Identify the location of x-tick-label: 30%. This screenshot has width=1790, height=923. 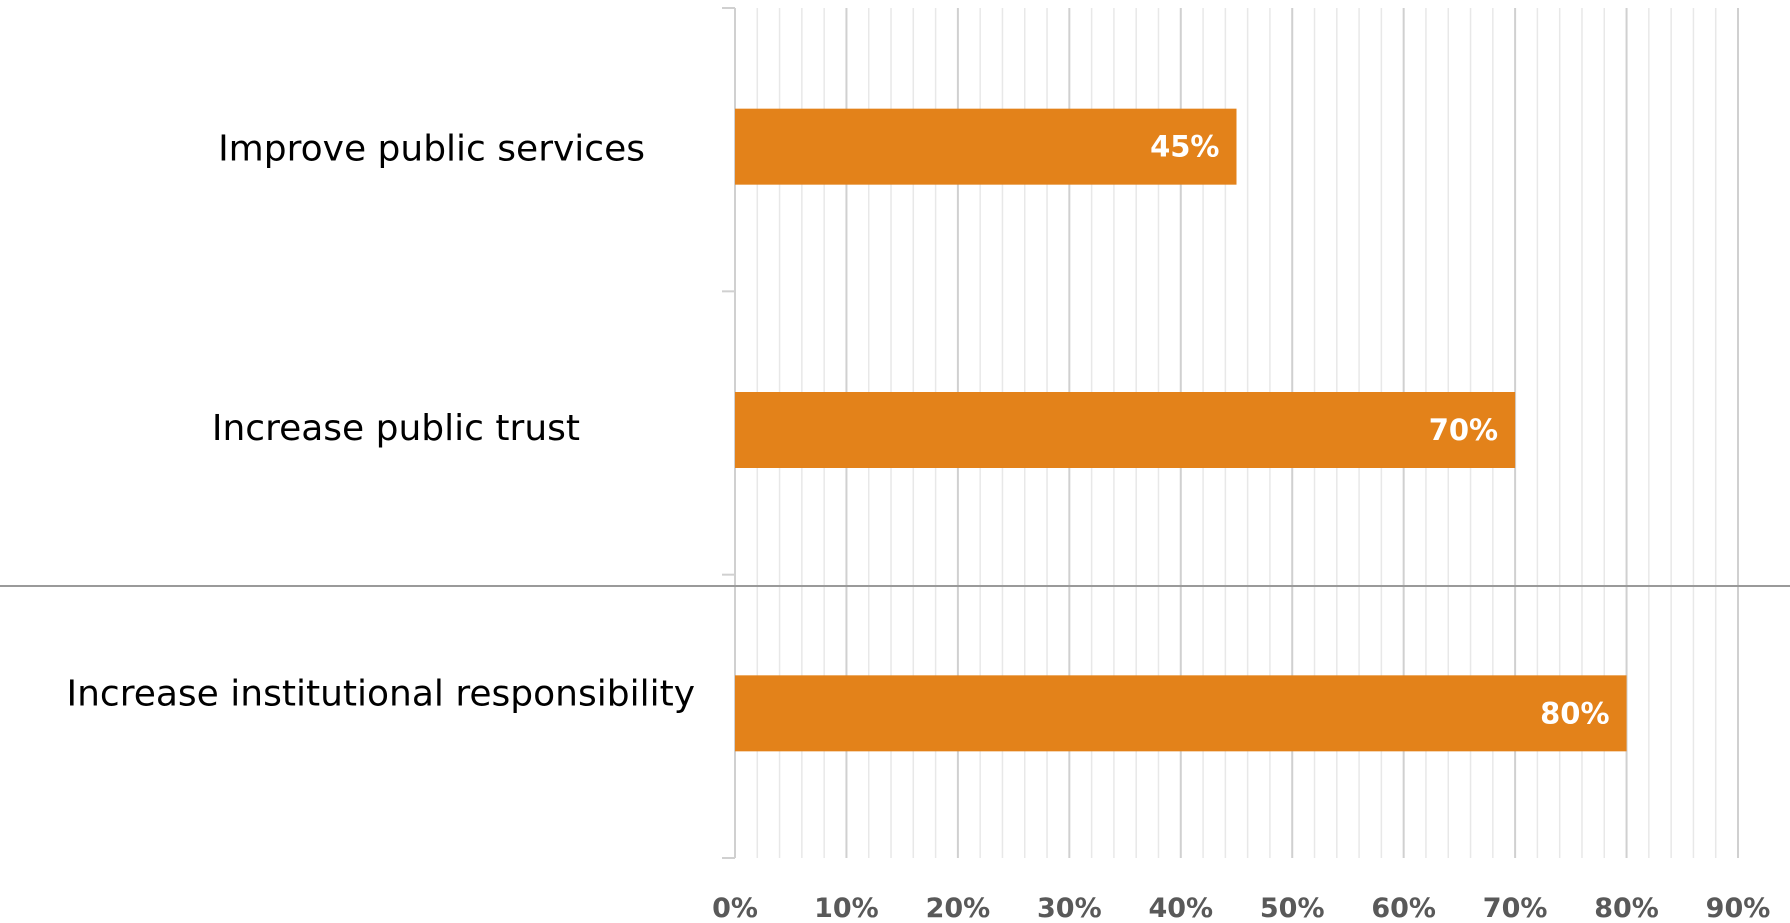
(1069, 908).